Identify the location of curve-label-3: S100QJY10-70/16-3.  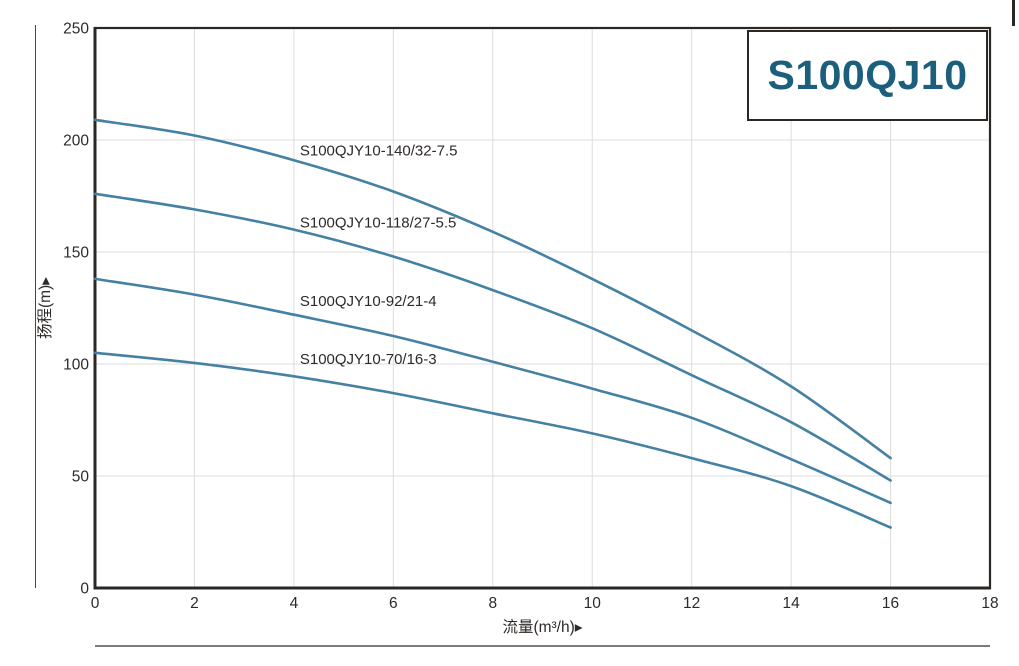
(368, 359).